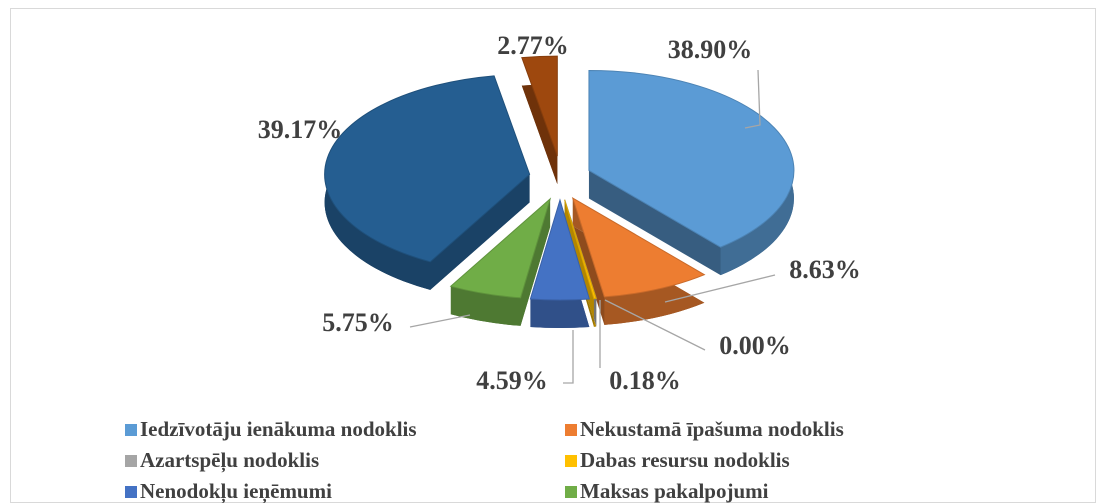 The height and width of the screenshot is (503, 1106). I want to click on data-label: 38.90%, so click(710, 49).